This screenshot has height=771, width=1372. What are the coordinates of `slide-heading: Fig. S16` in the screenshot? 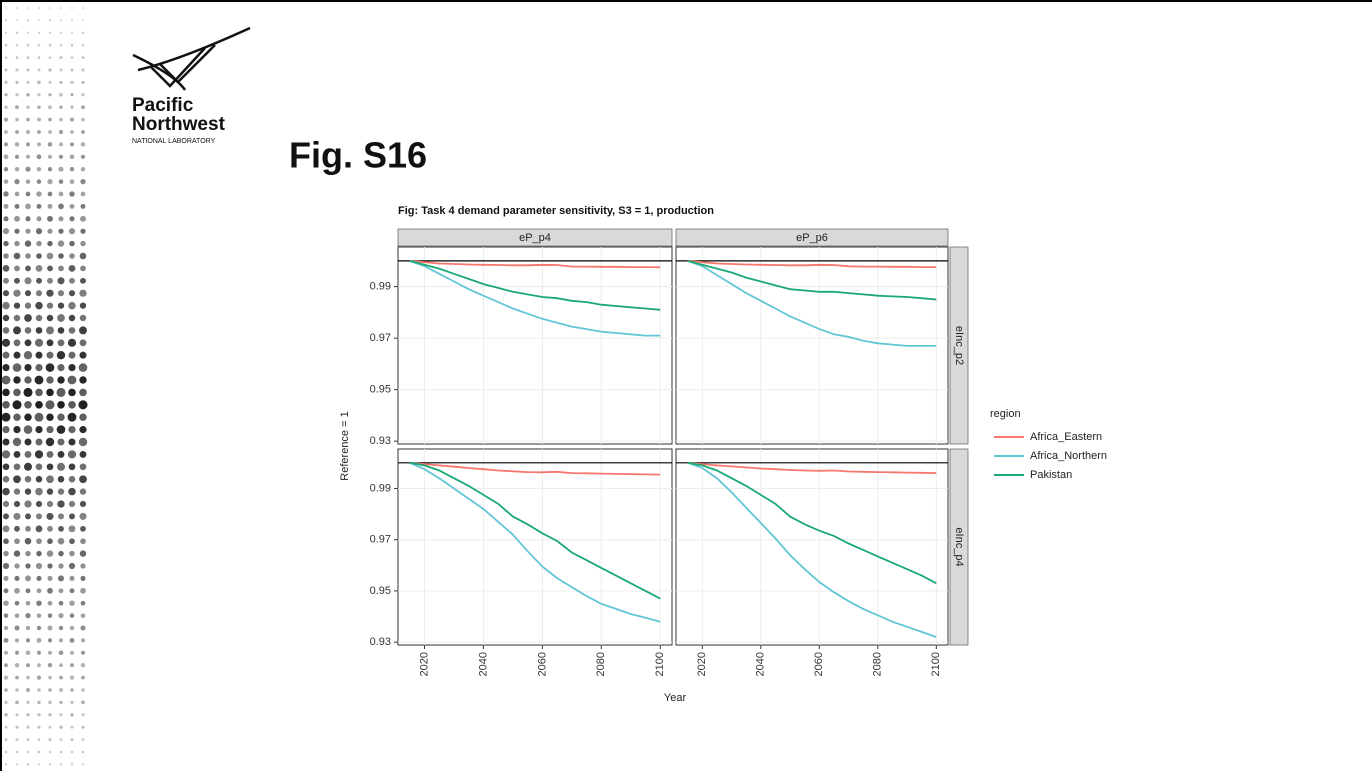 It's located at (358, 155).